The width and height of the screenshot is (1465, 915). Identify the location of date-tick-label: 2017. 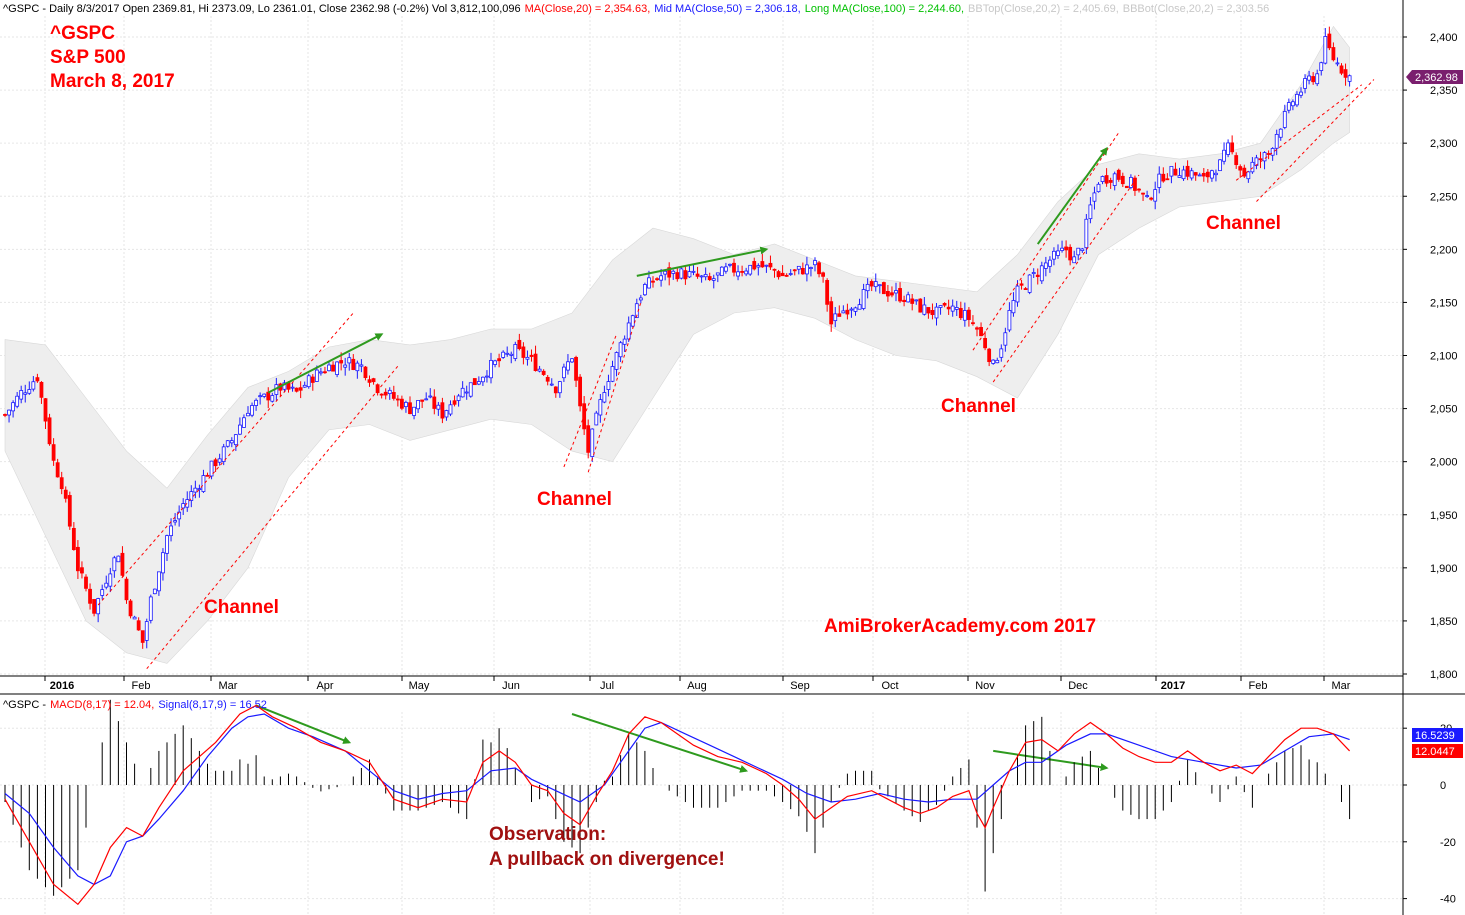
(1173, 686).